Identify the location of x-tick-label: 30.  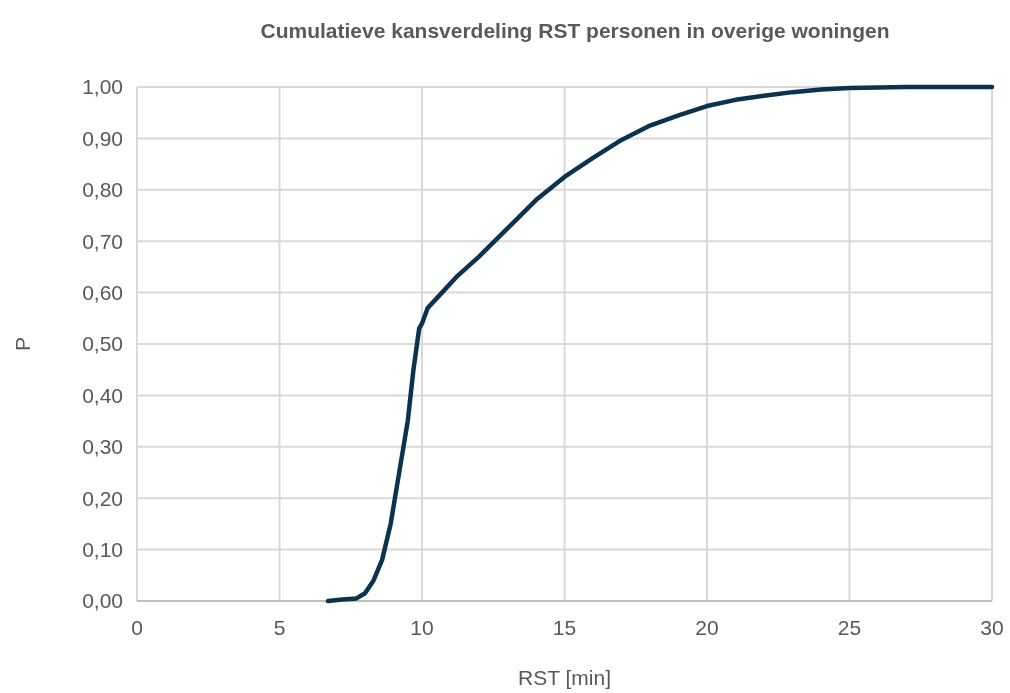
(992, 627).